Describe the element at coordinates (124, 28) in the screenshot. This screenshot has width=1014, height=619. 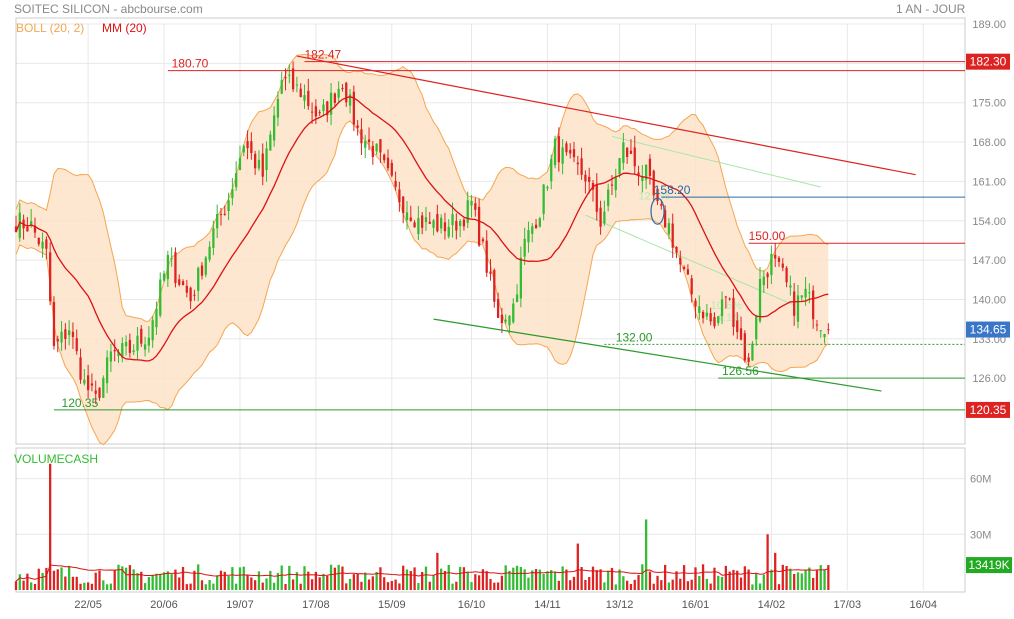
I see `ma-label: MM (20)` at that location.